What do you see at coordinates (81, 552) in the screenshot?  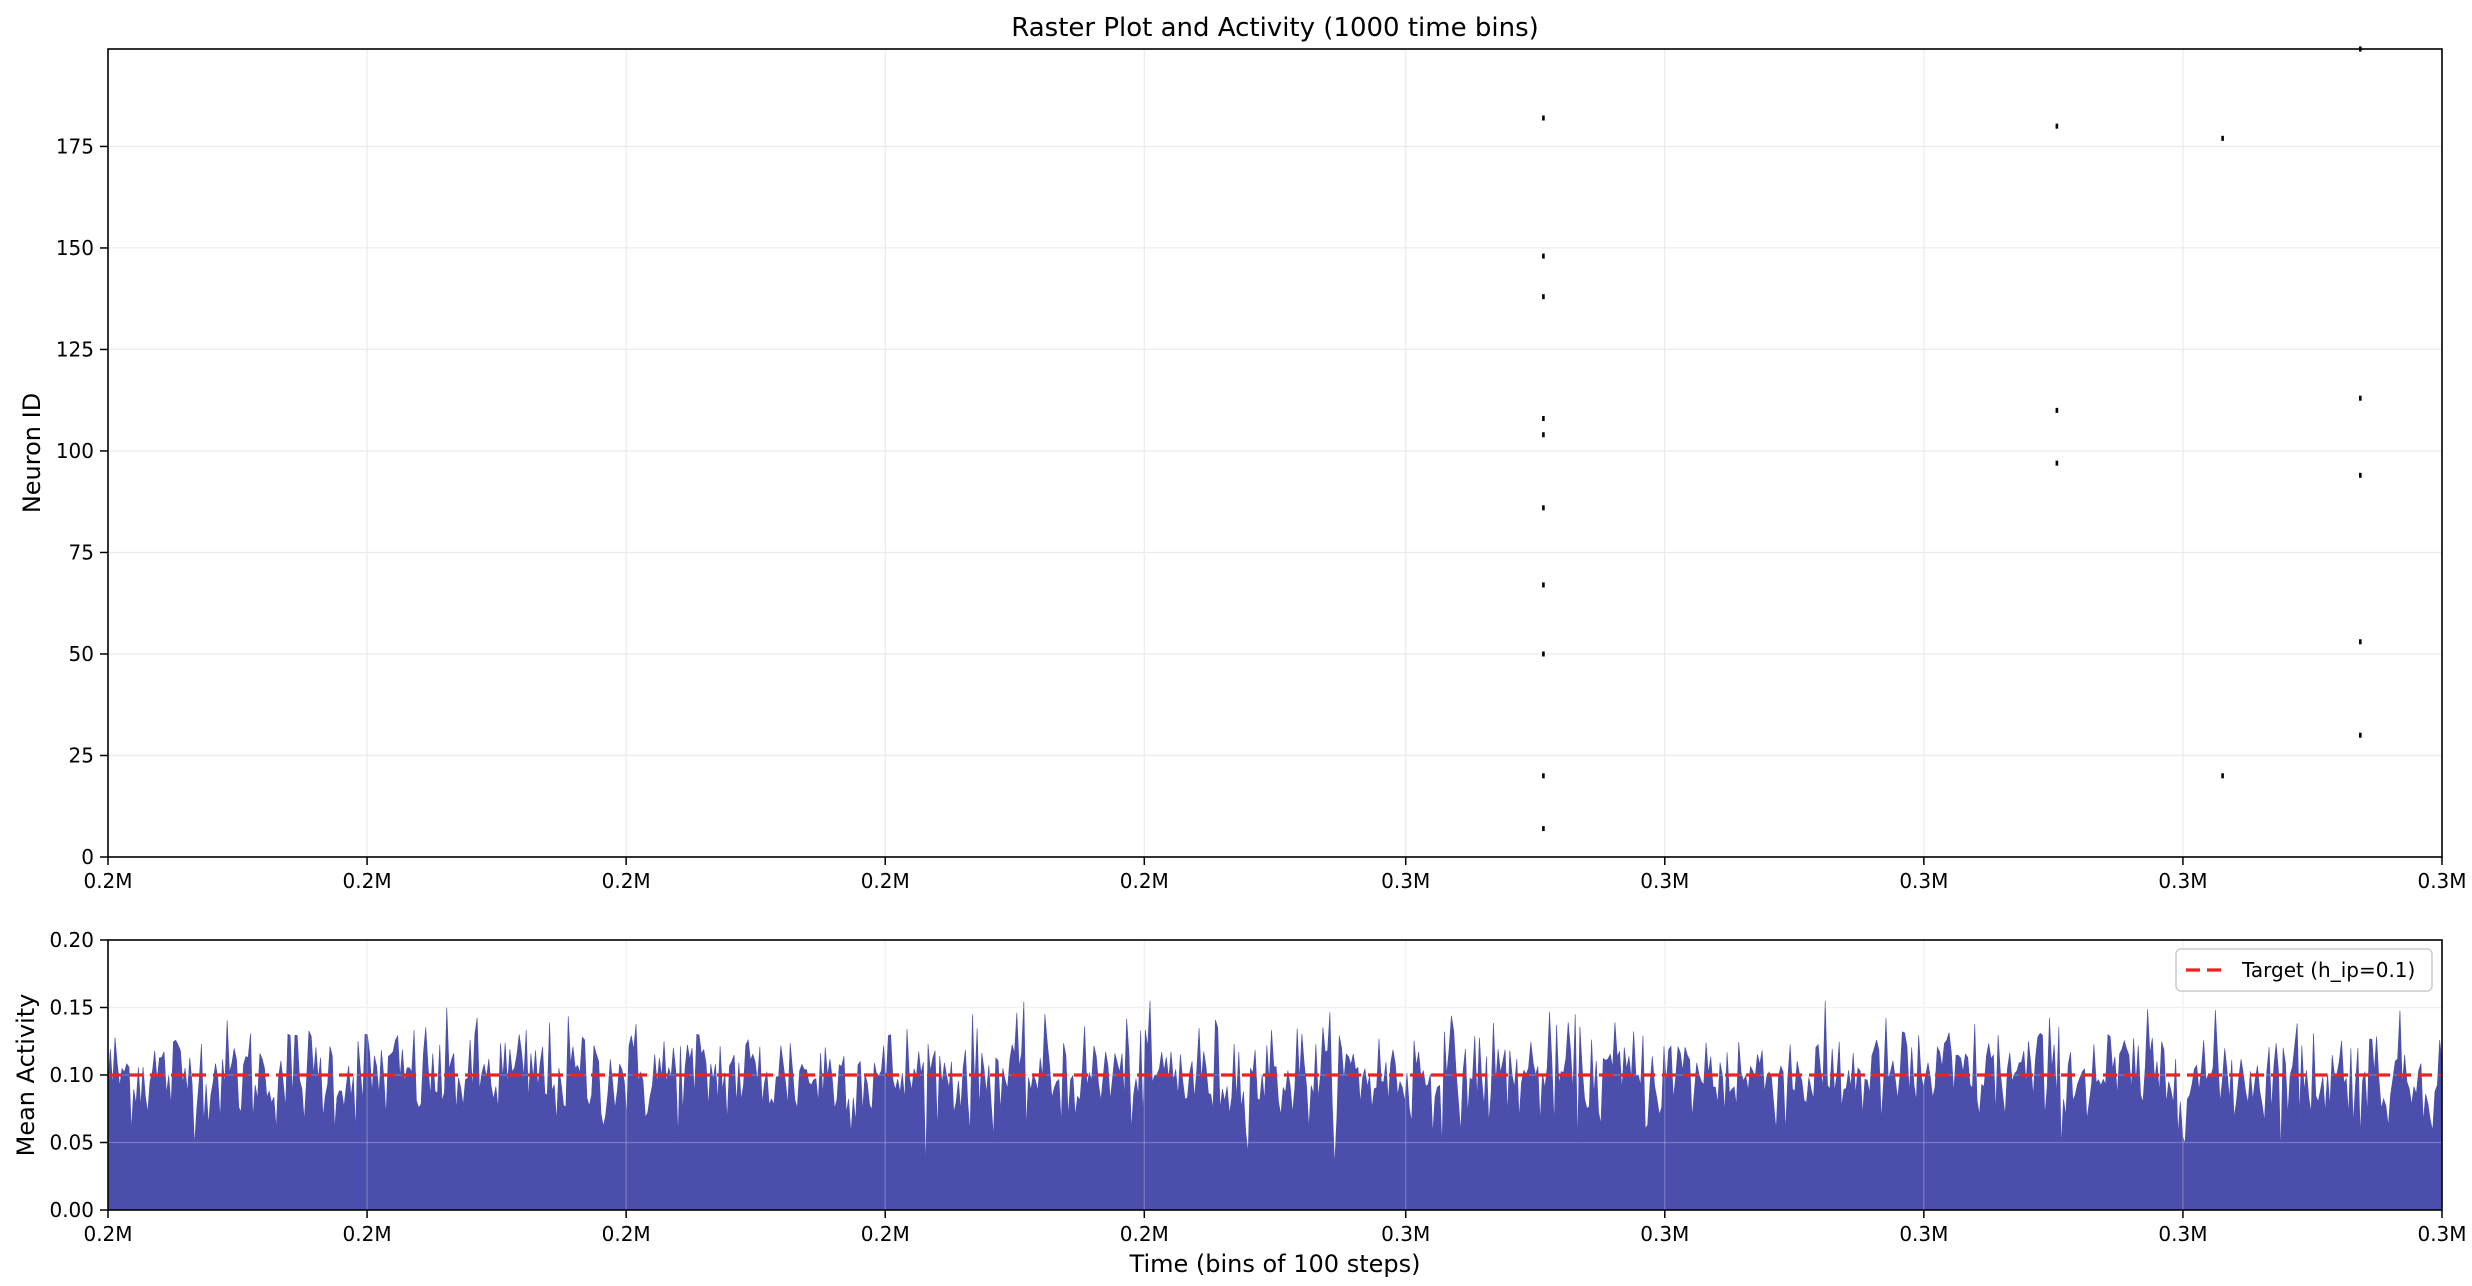 I see `raster-y-tick-label: 75` at bounding box center [81, 552].